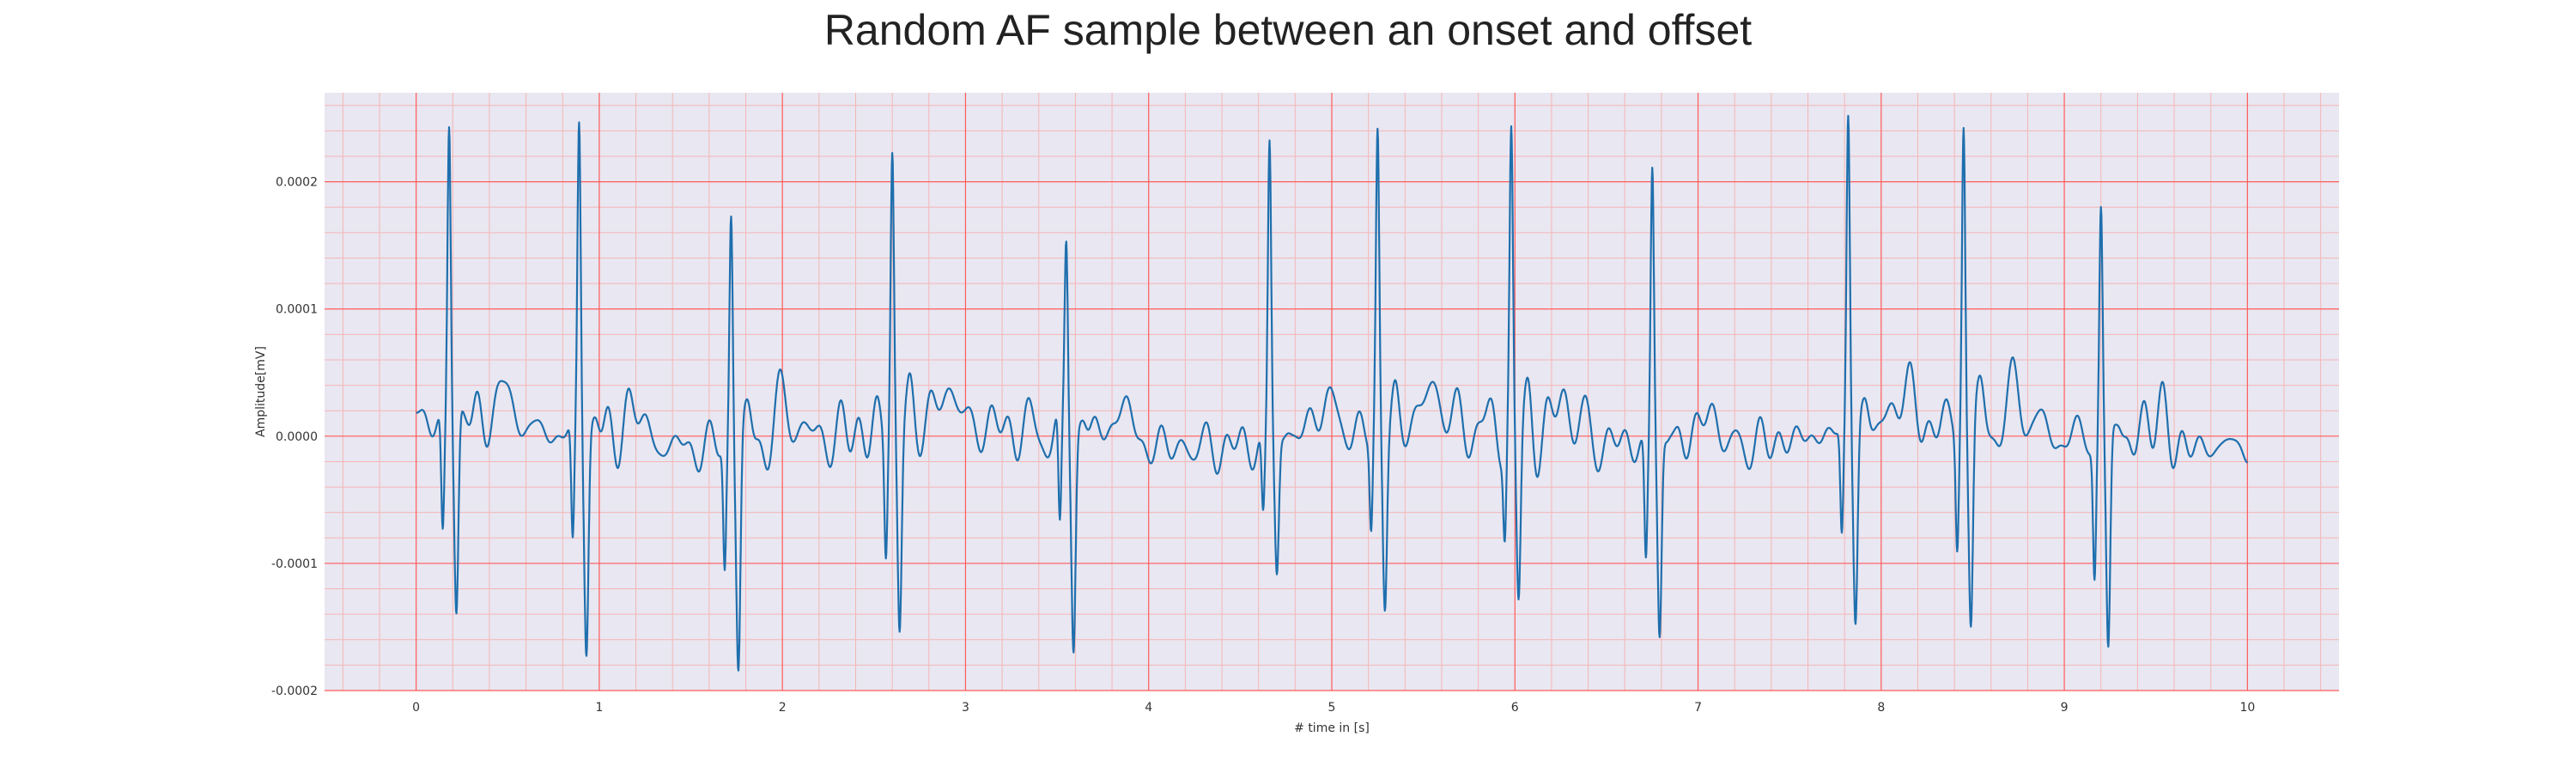  What do you see at coordinates (1148, 708) in the screenshot?
I see `x-tick-label: 4` at bounding box center [1148, 708].